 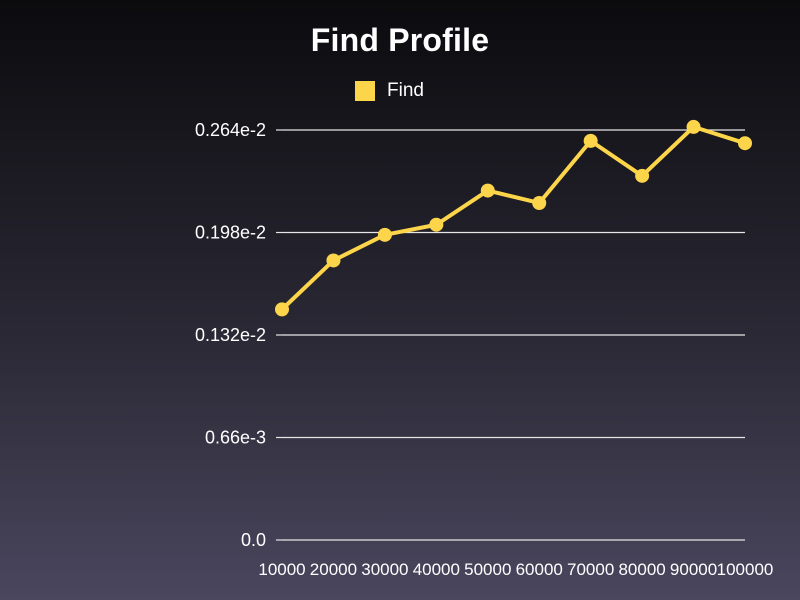 I want to click on chart-title: Find Profile, so click(x=400, y=40).